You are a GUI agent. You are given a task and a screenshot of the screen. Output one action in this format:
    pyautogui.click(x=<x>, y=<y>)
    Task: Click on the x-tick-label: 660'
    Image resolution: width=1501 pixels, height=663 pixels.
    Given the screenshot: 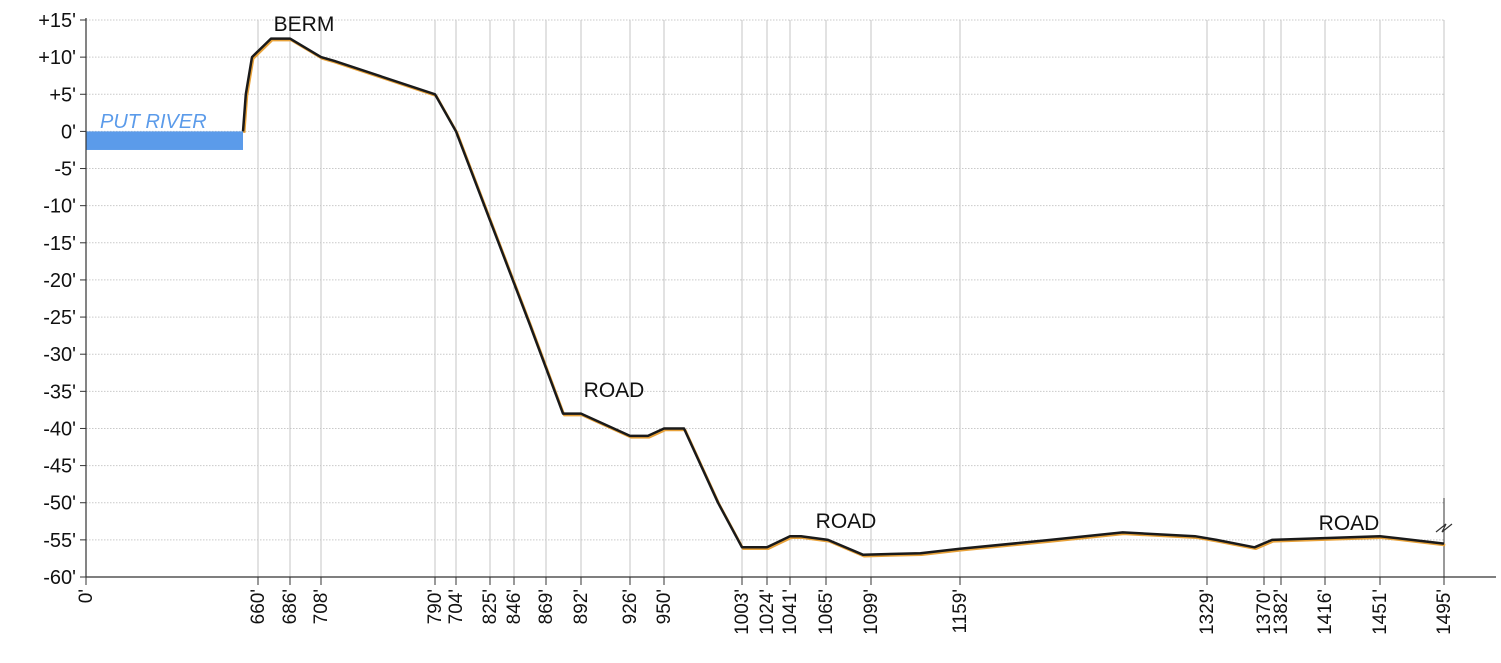 What is the action you would take?
    pyautogui.click(x=258, y=606)
    